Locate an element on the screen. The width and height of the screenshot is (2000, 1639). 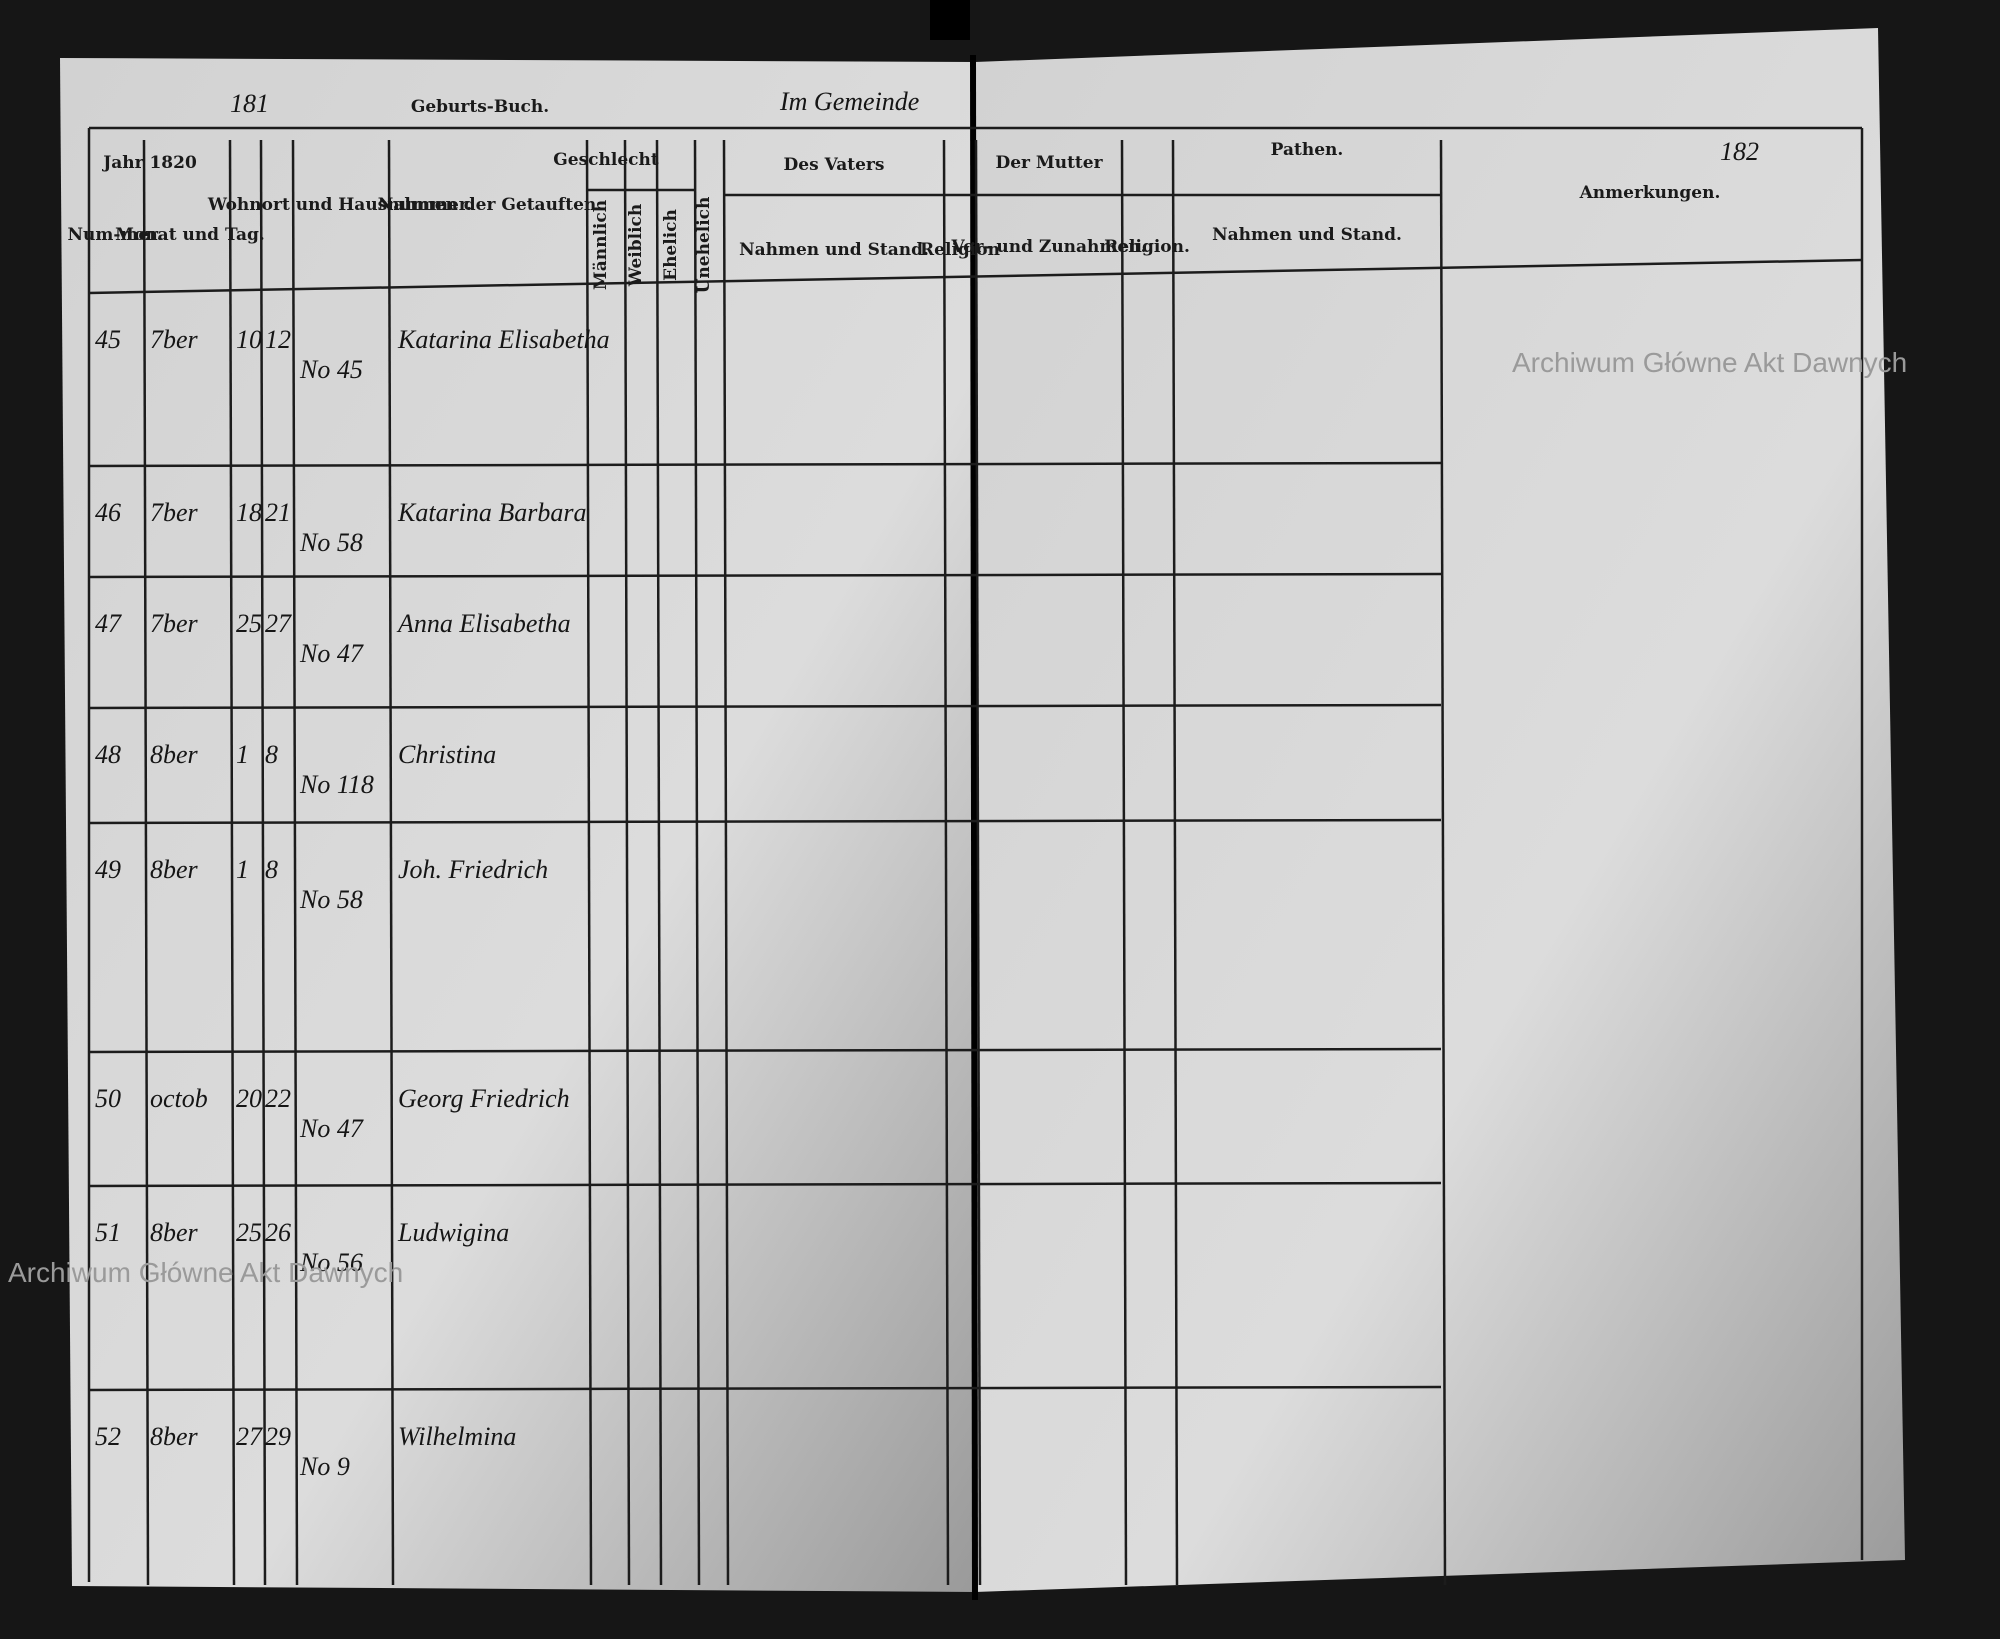
entry-number: 47 is located at coordinates (108, 623).